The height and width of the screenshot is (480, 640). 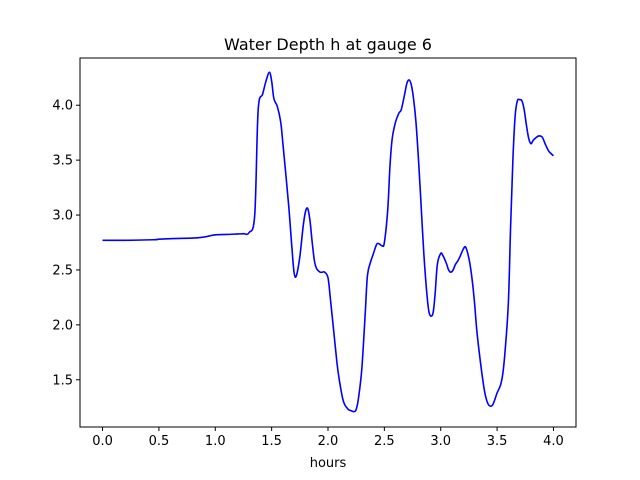 What do you see at coordinates (328, 44) in the screenshot?
I see `chart-title: Water Depth h at gauge 6` at bounding box center [328, 44].